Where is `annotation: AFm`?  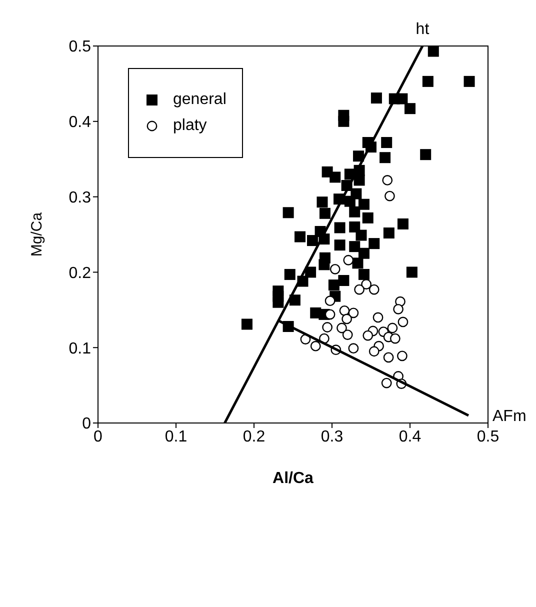
annotation: AFm is located at coordinates (509, 417).